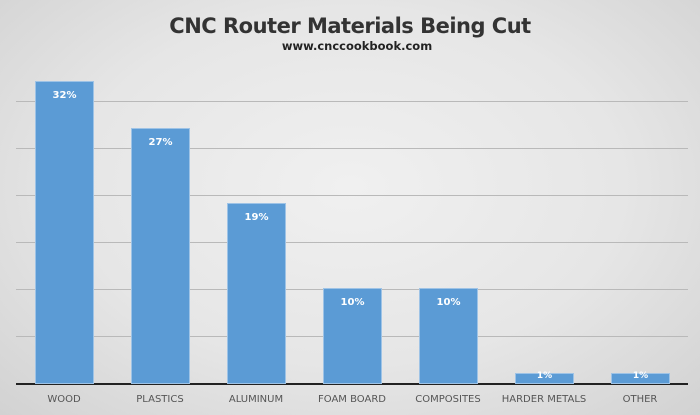 The height and width of the screenshot is (415, 700). I want to click on data-label: 27%, so click(160, 142).